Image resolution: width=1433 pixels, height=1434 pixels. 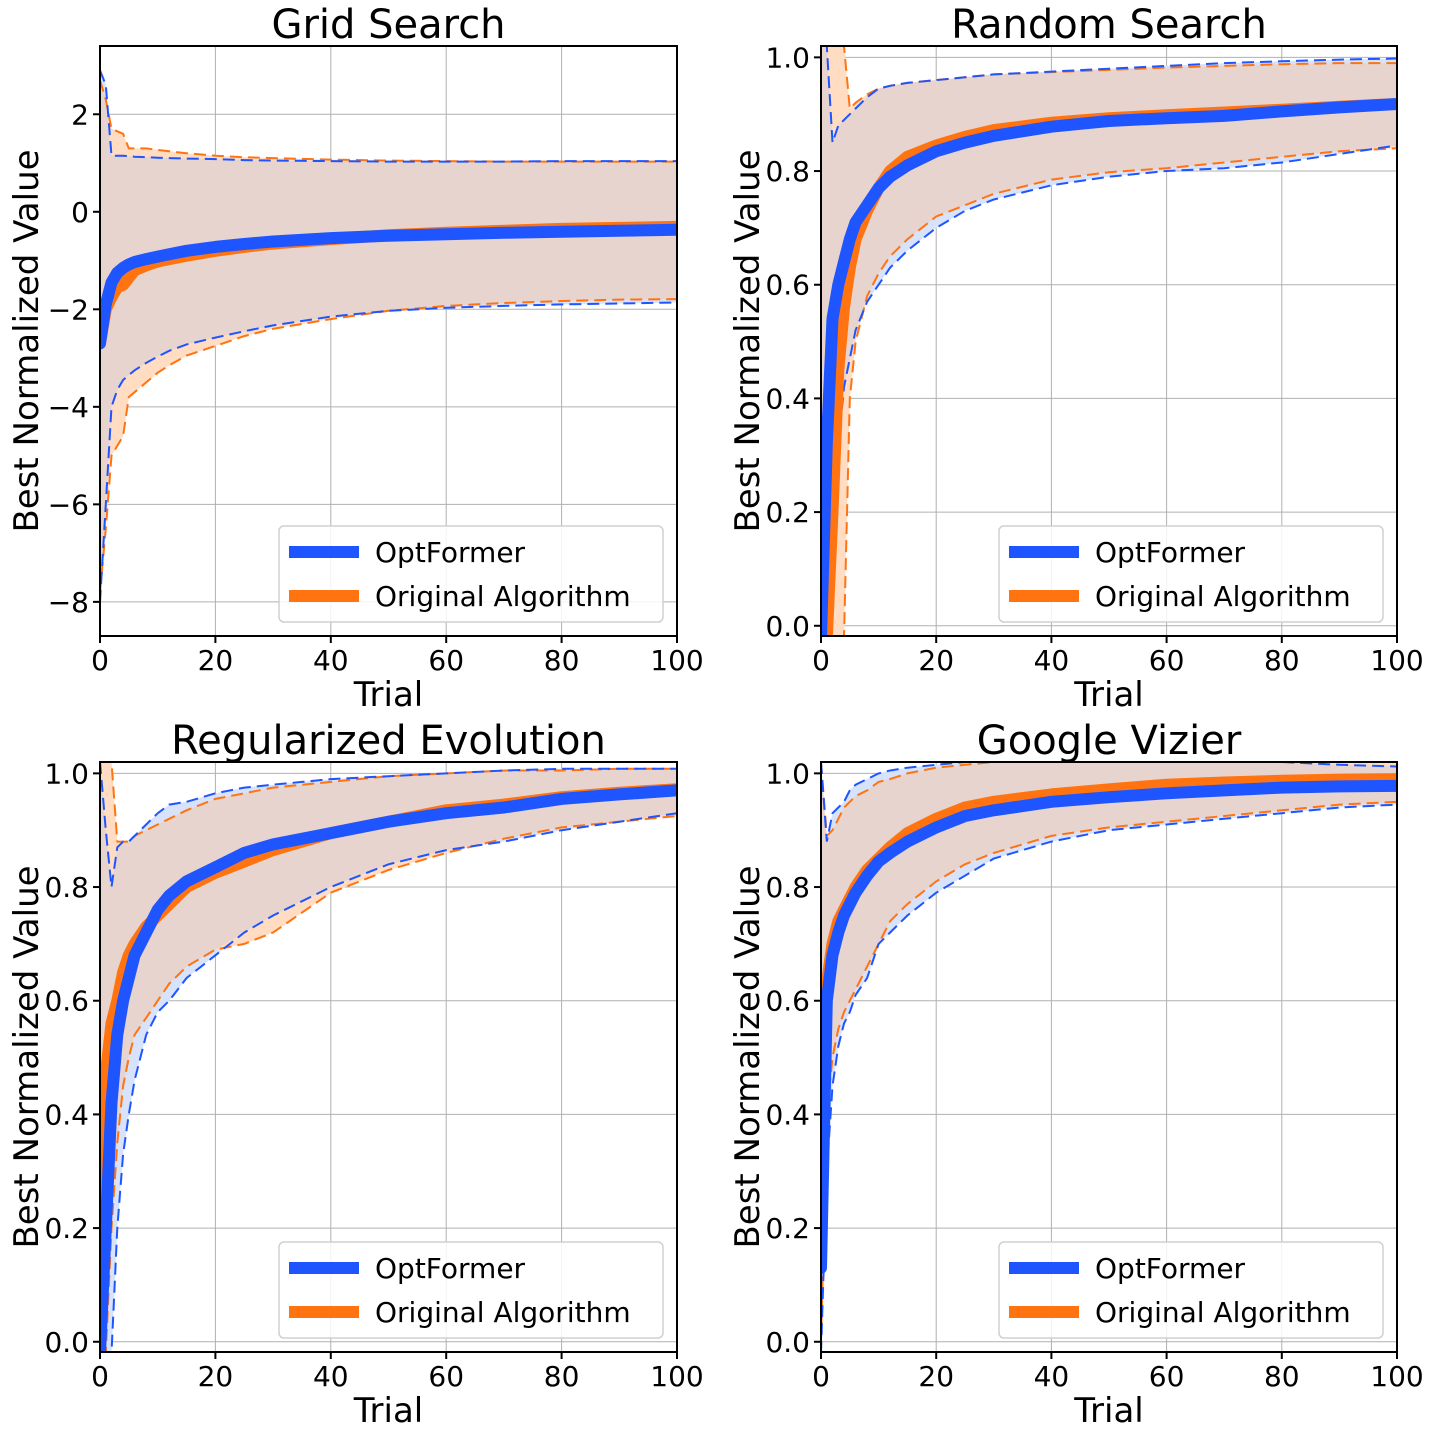 I want to click on y-tick-label: 2, so click(x=80, y=114).